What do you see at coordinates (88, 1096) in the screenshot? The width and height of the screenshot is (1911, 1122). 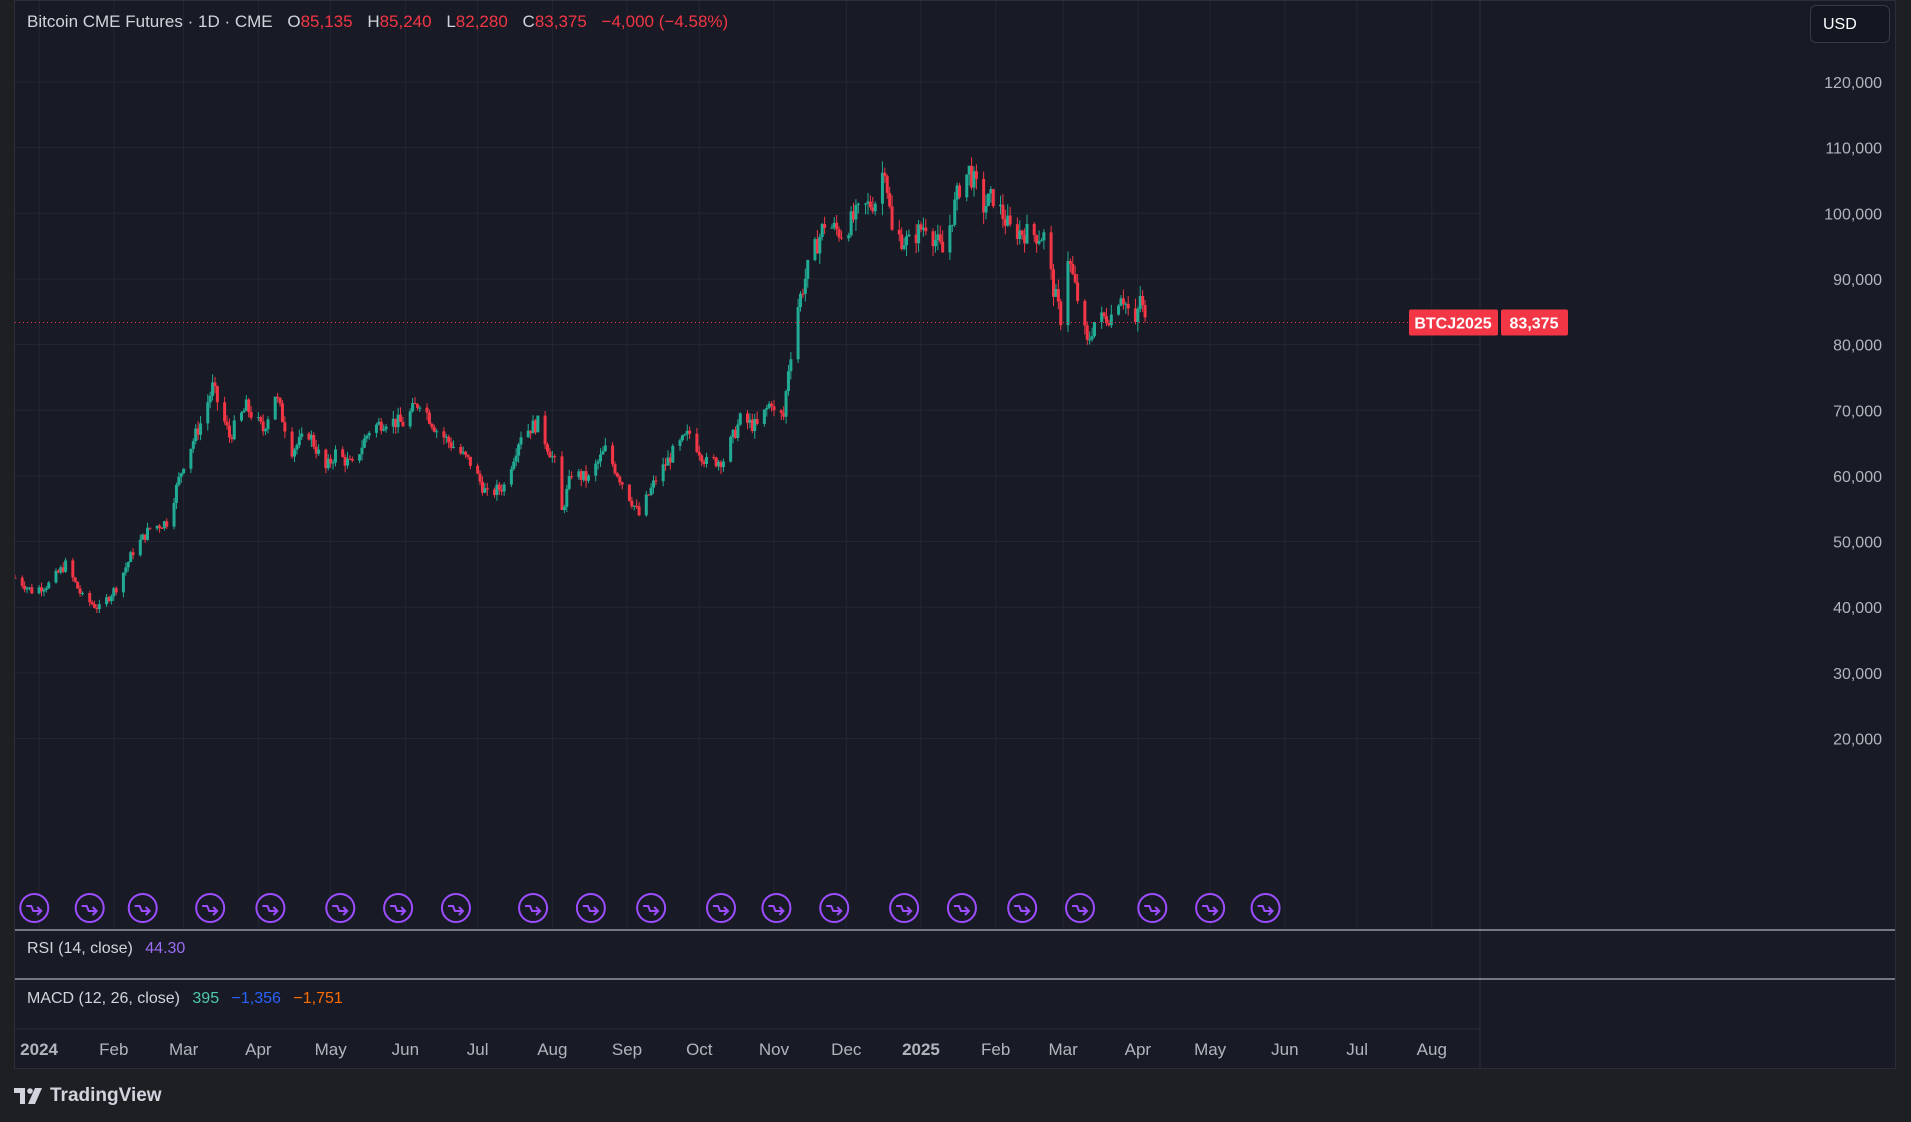 I see `tradingview-logo: TradingView` at bounding box center [88, 1096].